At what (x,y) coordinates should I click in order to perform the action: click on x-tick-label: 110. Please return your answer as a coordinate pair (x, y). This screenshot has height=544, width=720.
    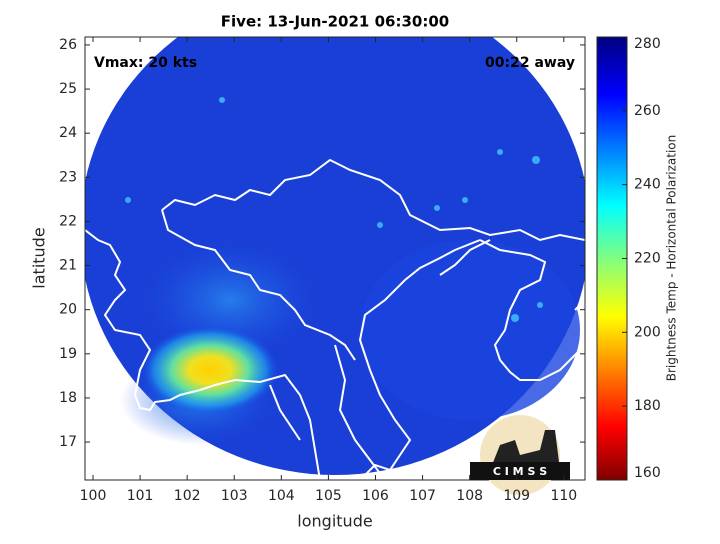
    Looking at the image, I should click on (563, 496).